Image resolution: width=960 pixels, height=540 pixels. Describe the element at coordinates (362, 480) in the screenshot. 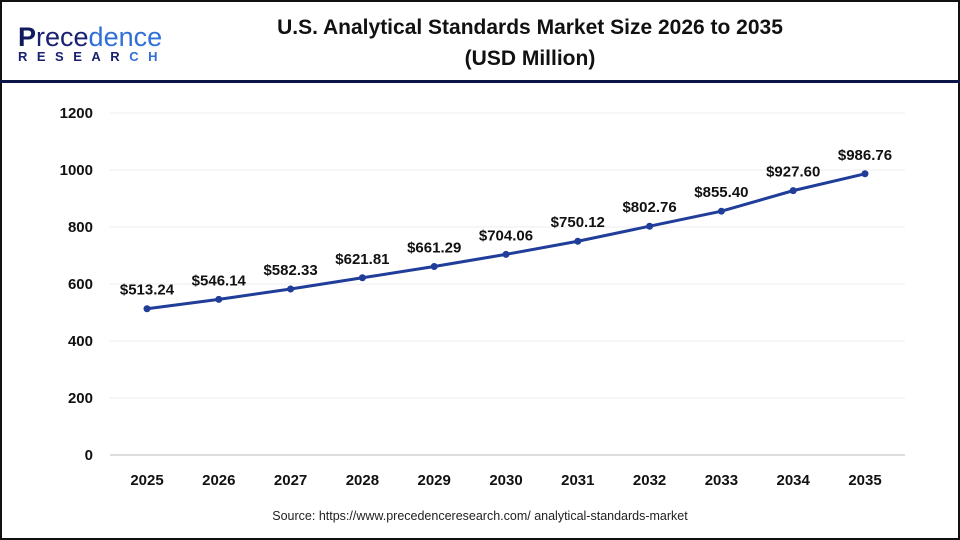

I see `x-tick-label: 2028` at that location.